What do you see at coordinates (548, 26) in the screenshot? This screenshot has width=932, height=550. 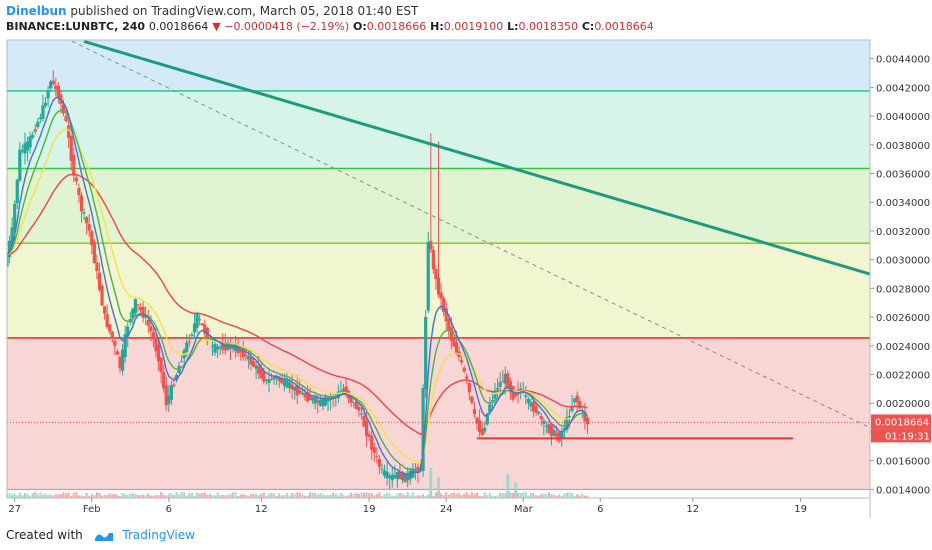 I see `low-value: 0.0018350` at bounding box center [548, 26].